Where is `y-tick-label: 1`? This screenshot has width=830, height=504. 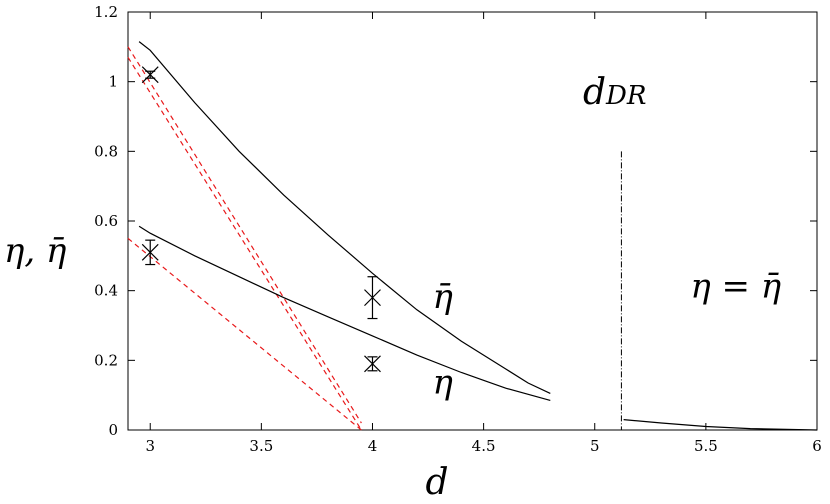
y-tick-label: 1 is located at coordinates (113, 82).